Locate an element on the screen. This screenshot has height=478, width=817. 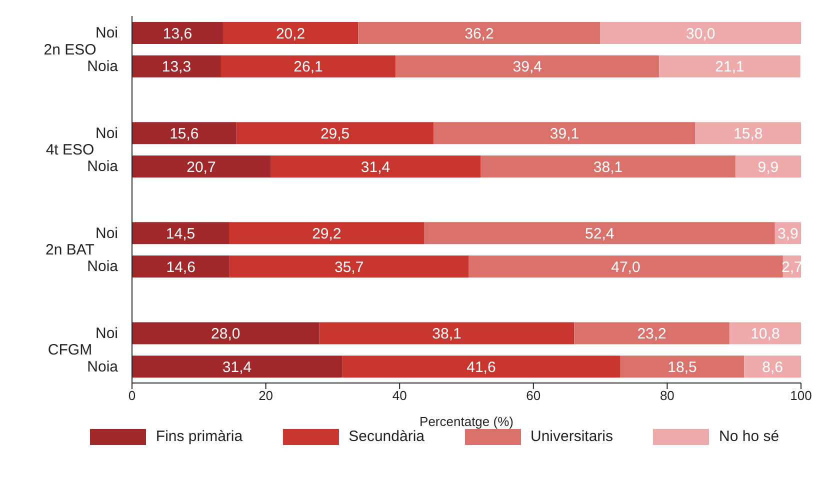
text: 2n BAT is located at coordinates (70, 250).